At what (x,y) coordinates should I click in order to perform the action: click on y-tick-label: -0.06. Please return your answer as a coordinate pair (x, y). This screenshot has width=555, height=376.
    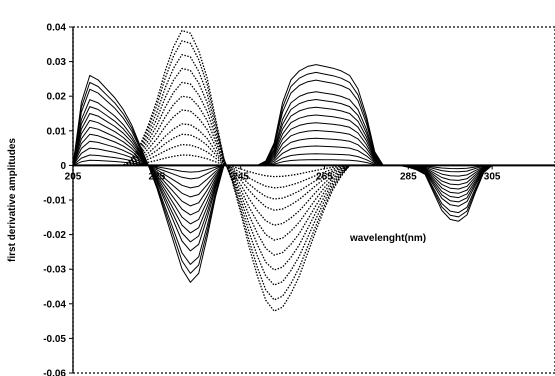
    Looking at the image, I should click on (54, 372).